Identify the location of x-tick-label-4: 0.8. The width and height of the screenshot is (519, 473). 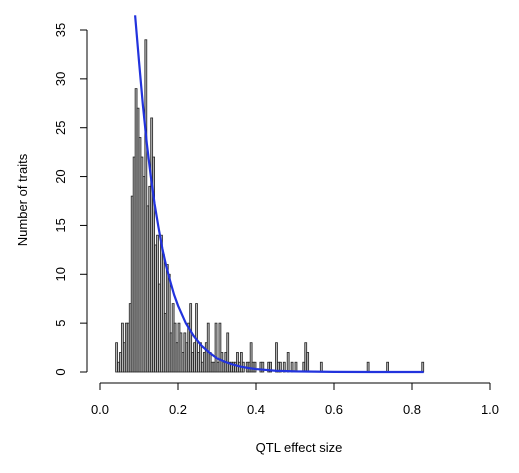
(412, 409).